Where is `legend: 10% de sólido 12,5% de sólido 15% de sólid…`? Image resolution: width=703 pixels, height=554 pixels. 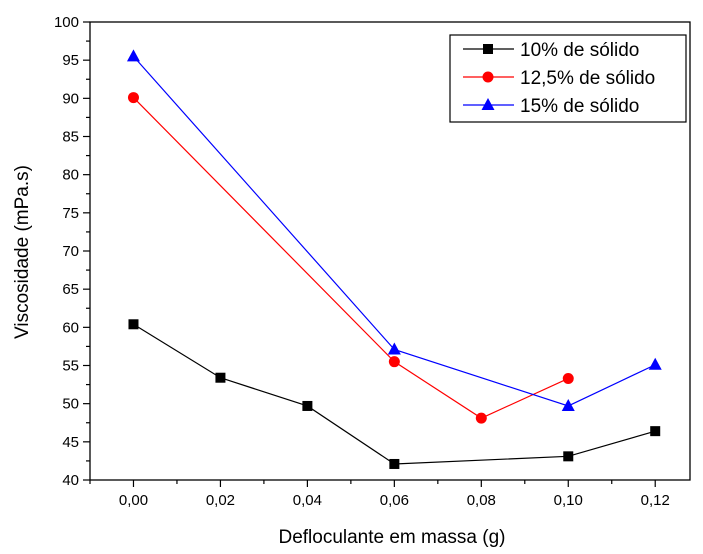
legend: 10% de sólido 12,5% de sólido 15% de sólid… is located at coordinates (568, 78).